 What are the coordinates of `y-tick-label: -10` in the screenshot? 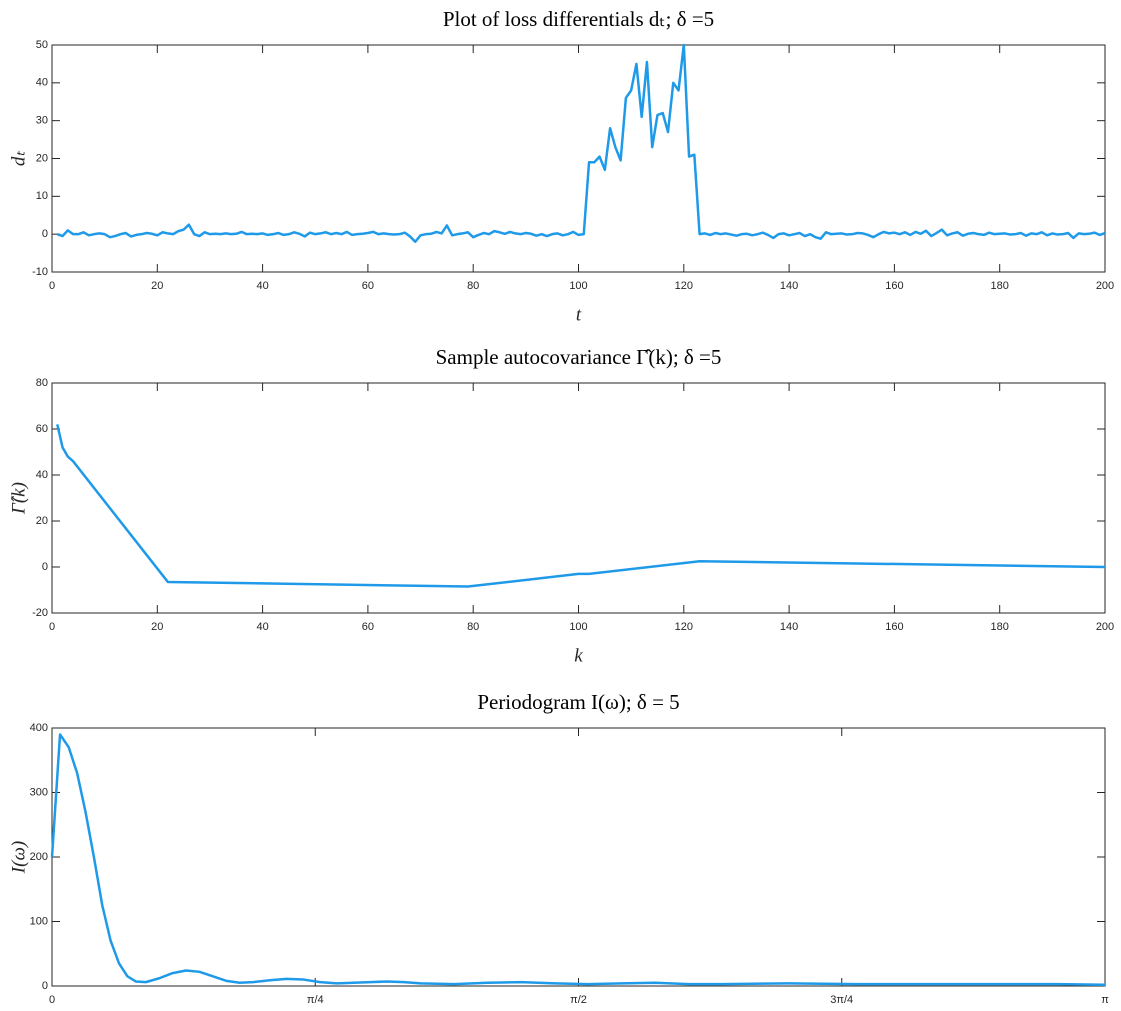 It's located at (40, 272).